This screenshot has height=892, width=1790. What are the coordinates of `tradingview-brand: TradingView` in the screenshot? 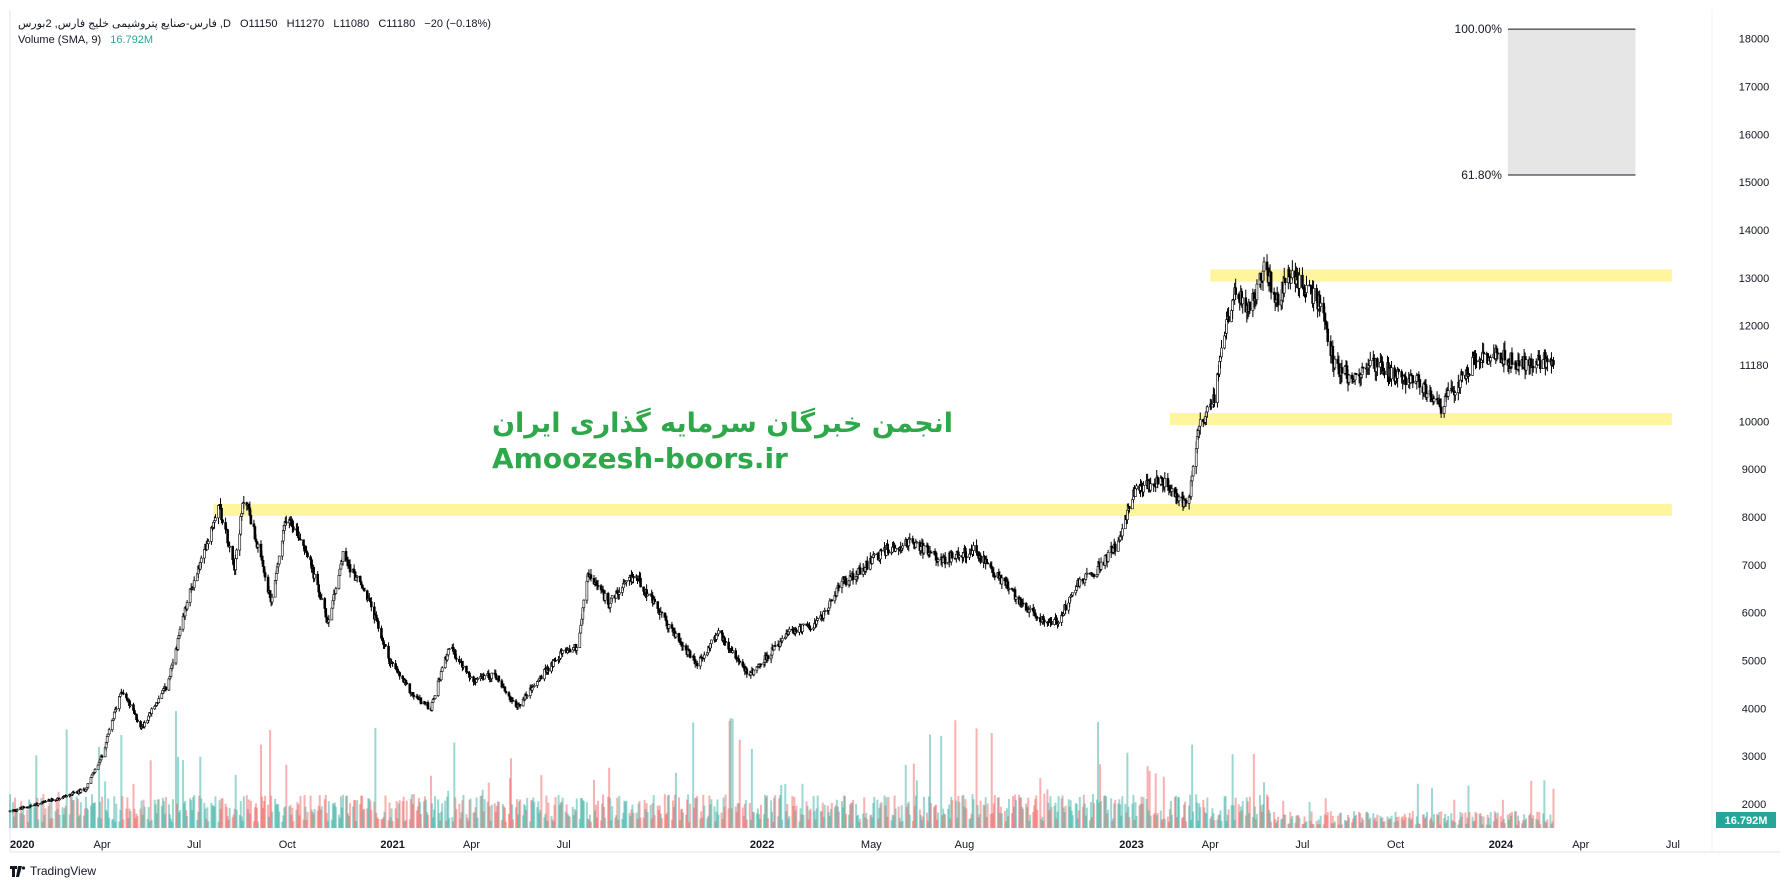 It's located at (53, 871).